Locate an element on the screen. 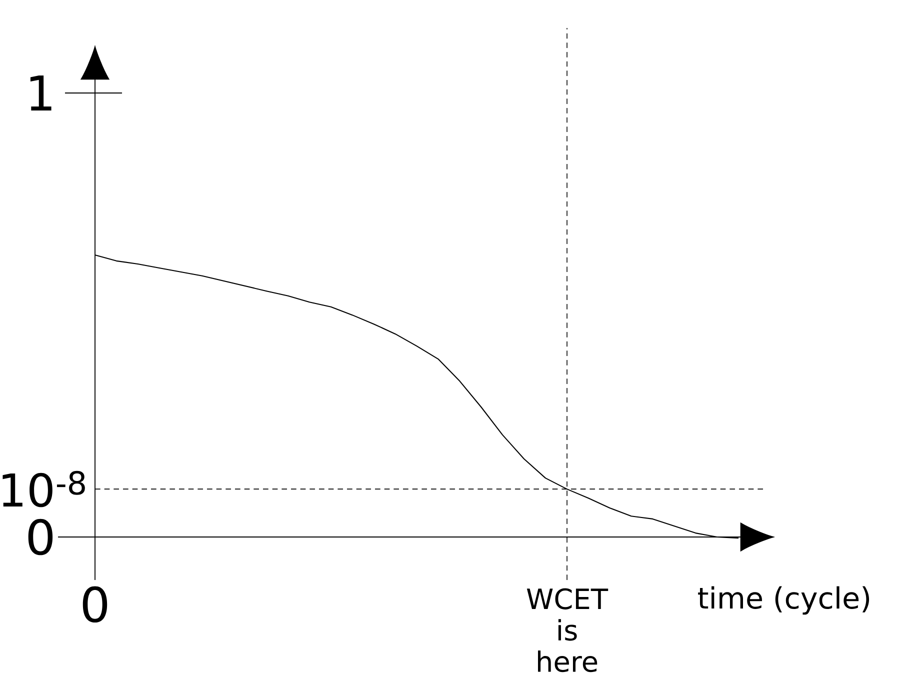 This screenshot has width=899, height=676. text: 10$^{-8}$ is located at coordinates (43, 489).